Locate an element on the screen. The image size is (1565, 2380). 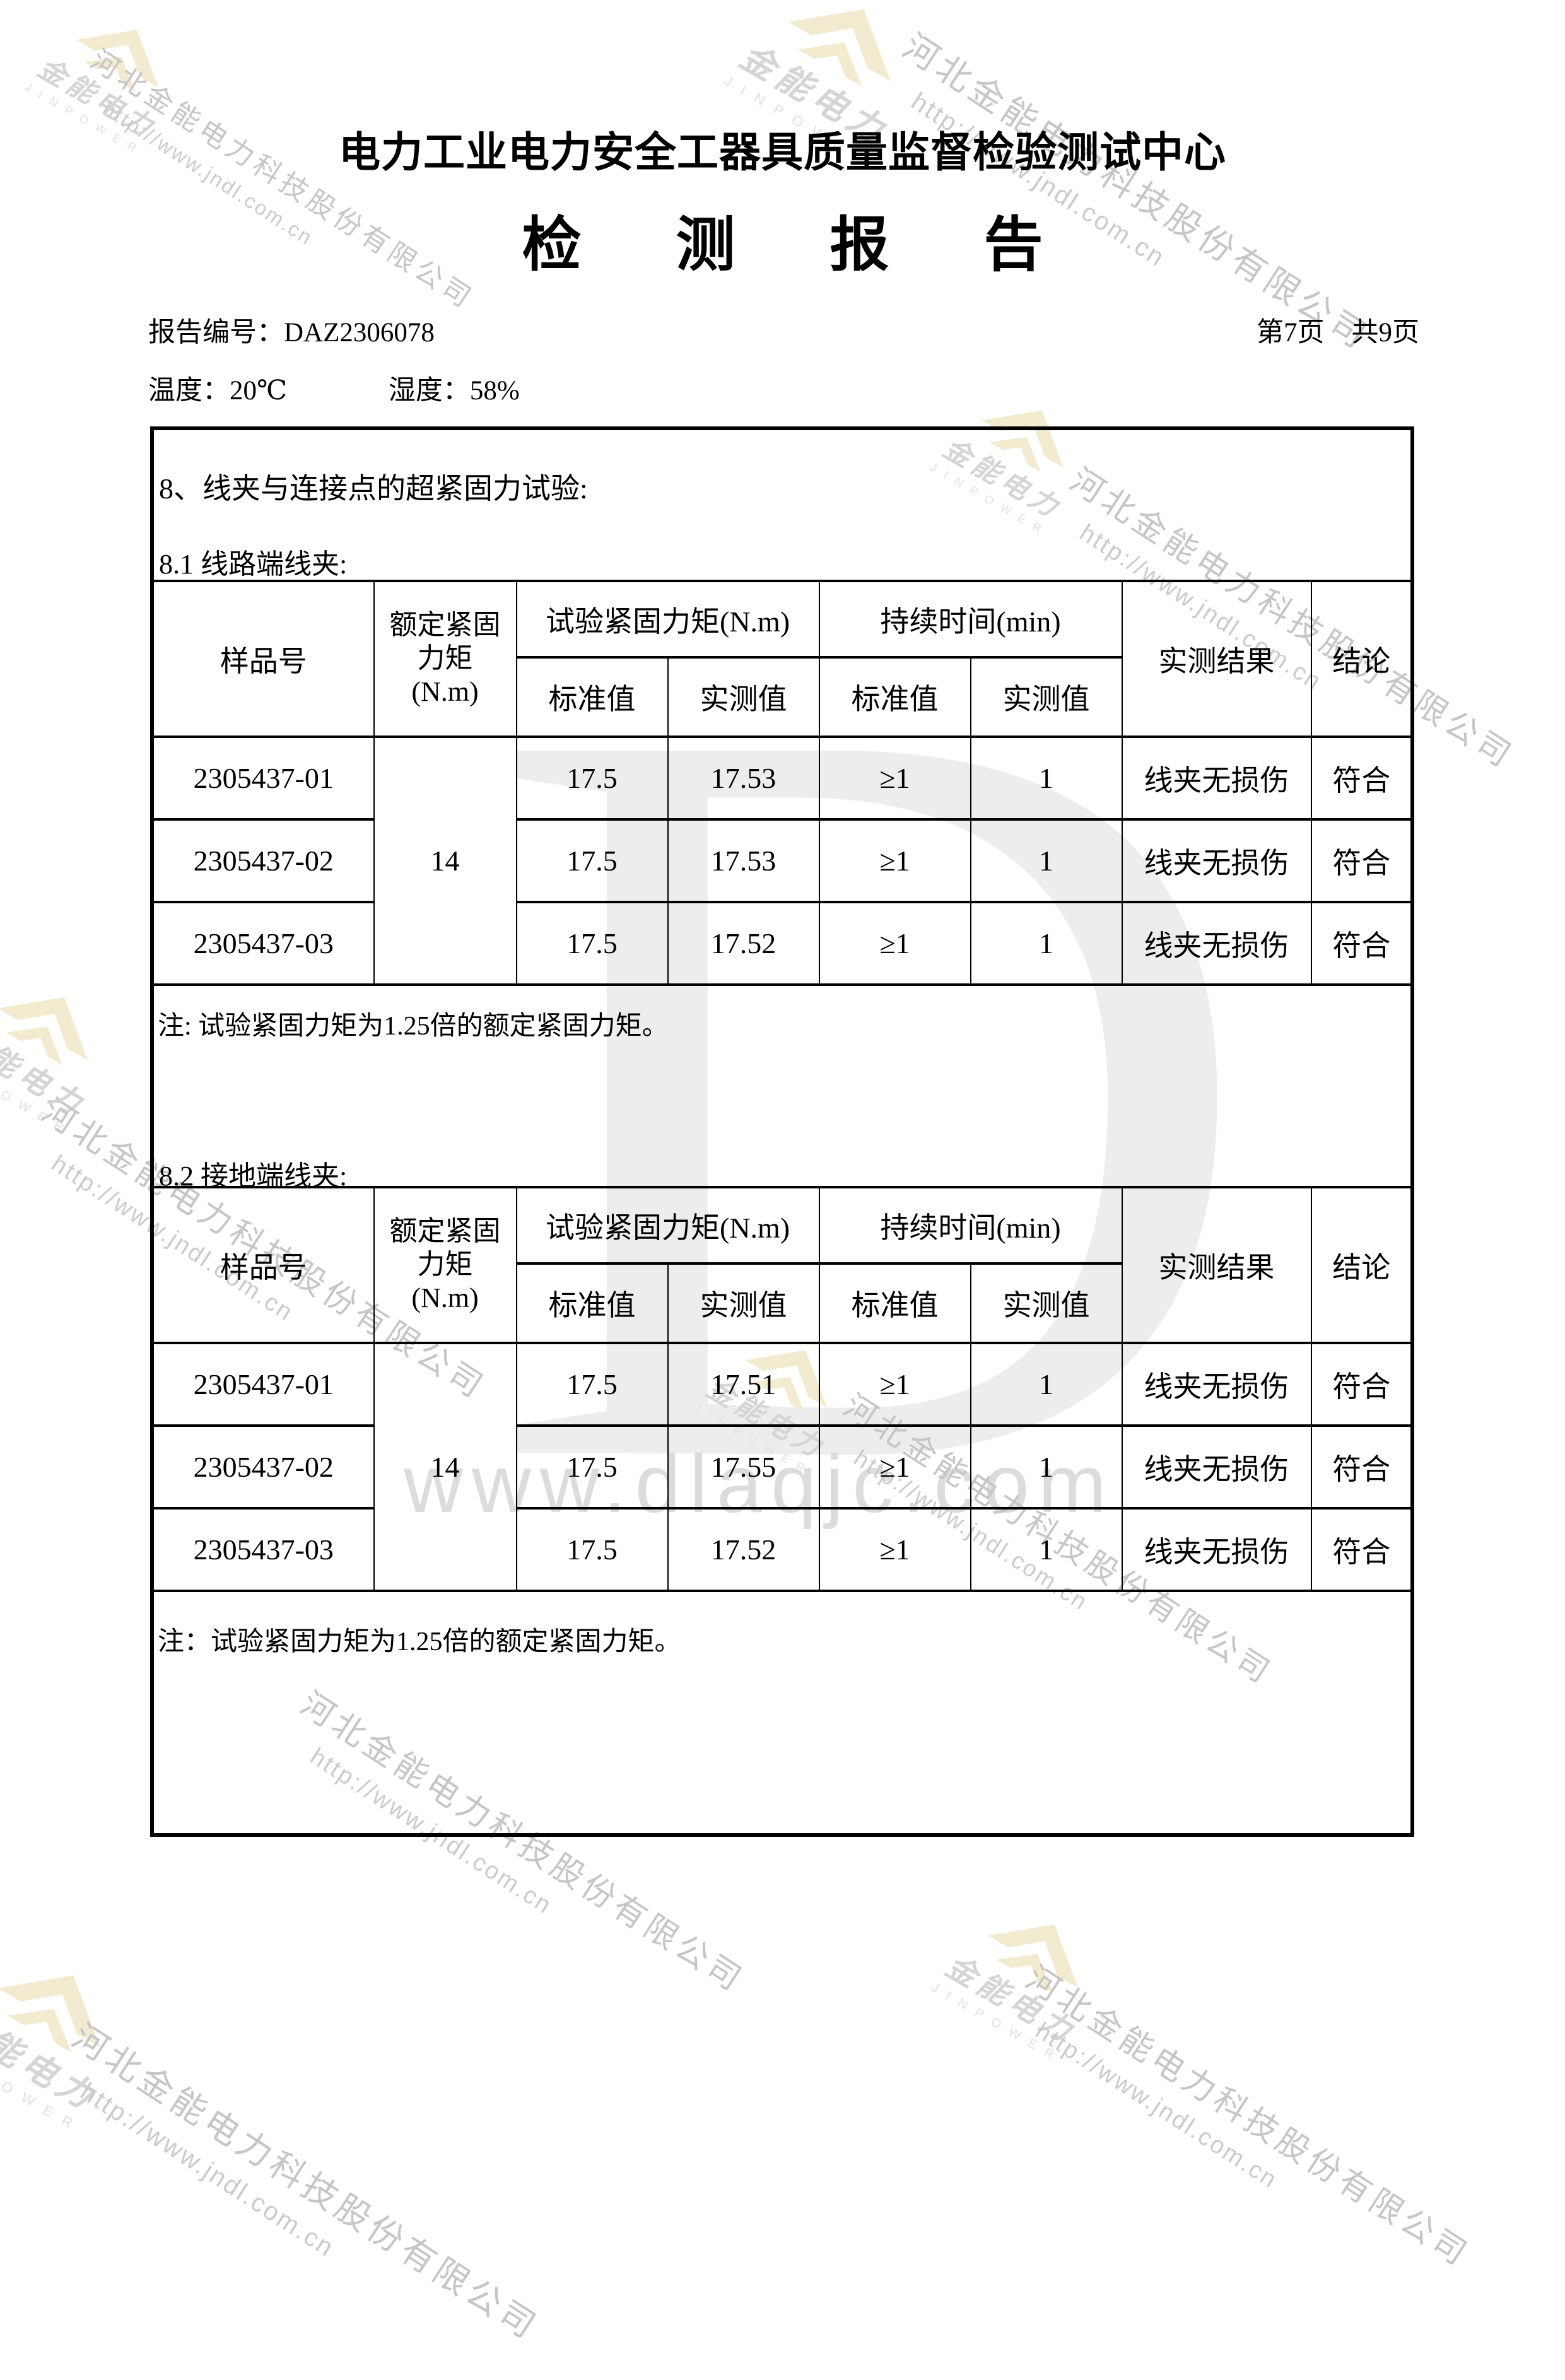
col-header-torque-standard: 标准值 is located at coordinates (592, 697).